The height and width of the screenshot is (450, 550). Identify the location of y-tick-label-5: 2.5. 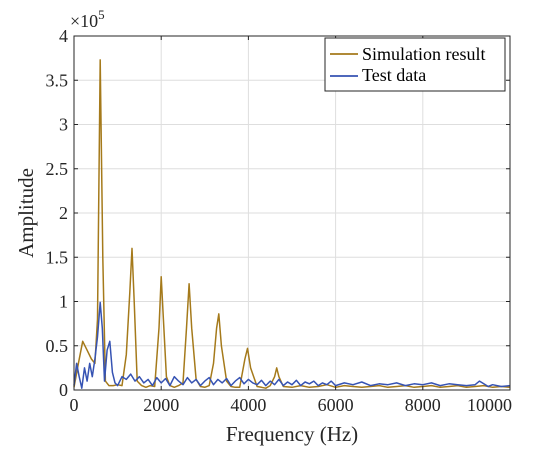
(57, 169).